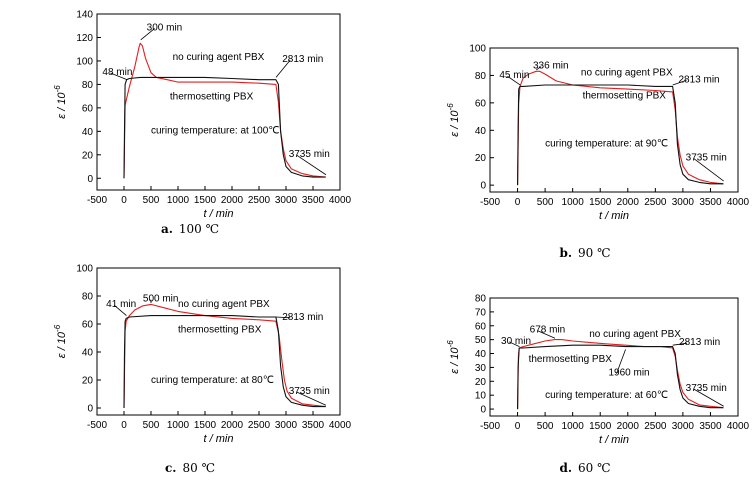 The image size is (756, 481). I want to click on annotation-label: 336 min, so click(551, 66).